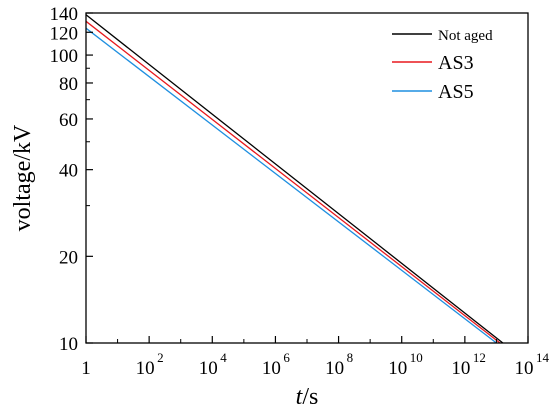  Describe the element at coordinates (286, 357) in the screenshot. I see `x-tick-exponent: 6` at that location.